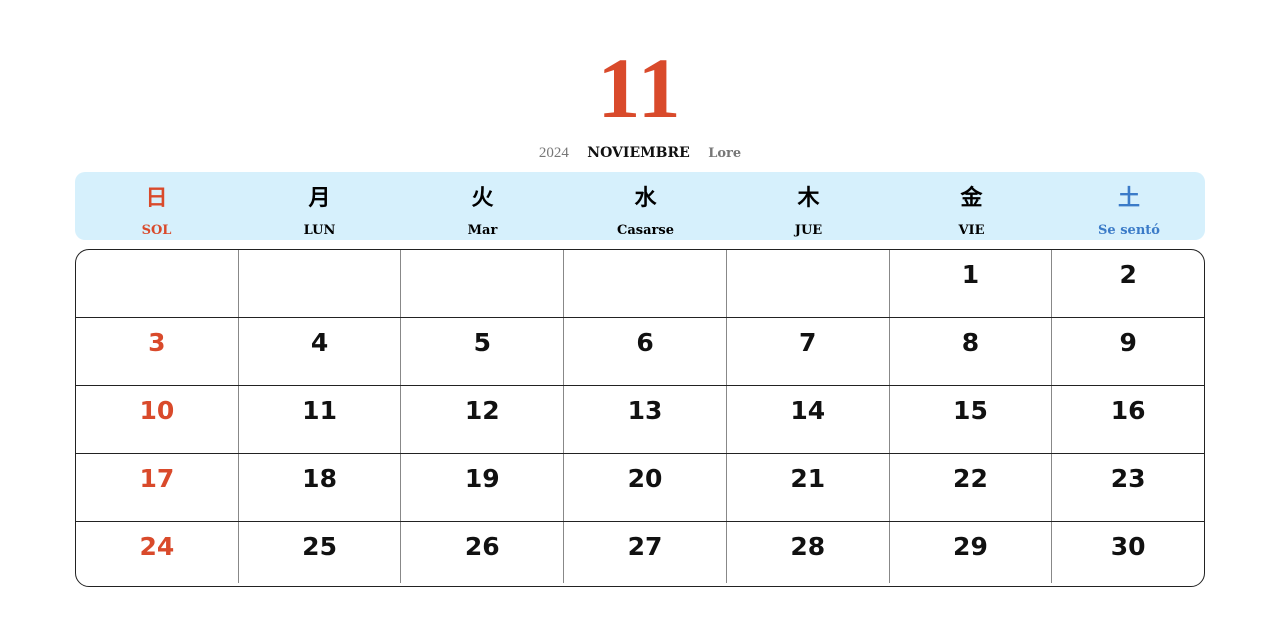  What do you see at coordinates (640, 88) in the screenshot?
I see `month-number: 11` at bounding box center [640, 88].